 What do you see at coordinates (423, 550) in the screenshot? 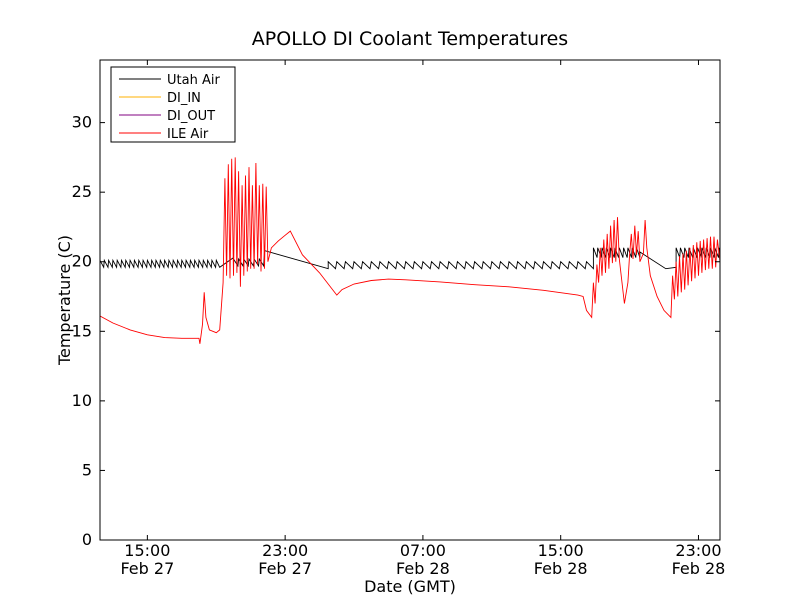
I see `x-tick-label-time: 07:00` at bounding box center [423, 550].